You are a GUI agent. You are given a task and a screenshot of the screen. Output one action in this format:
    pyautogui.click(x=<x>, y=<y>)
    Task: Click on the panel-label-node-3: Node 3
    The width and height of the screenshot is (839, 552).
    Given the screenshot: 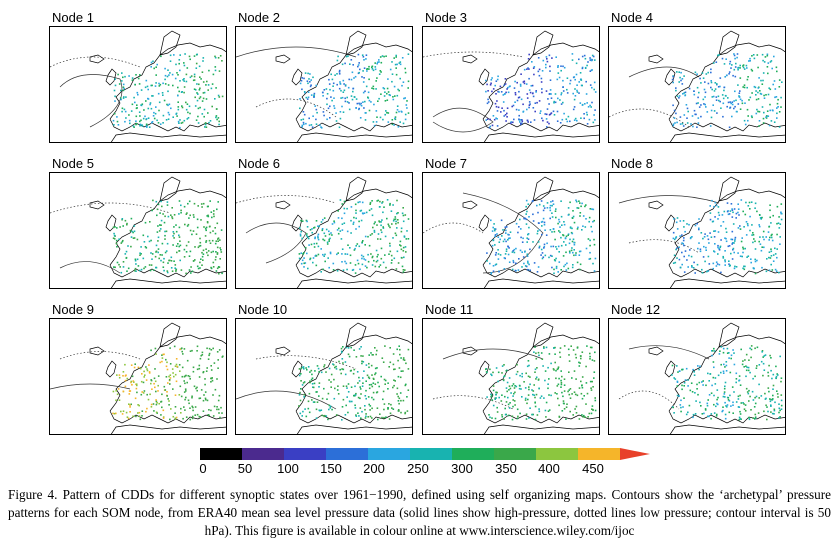 What is the action you would take?
    pyautogui.click(x=446, y=17)
    